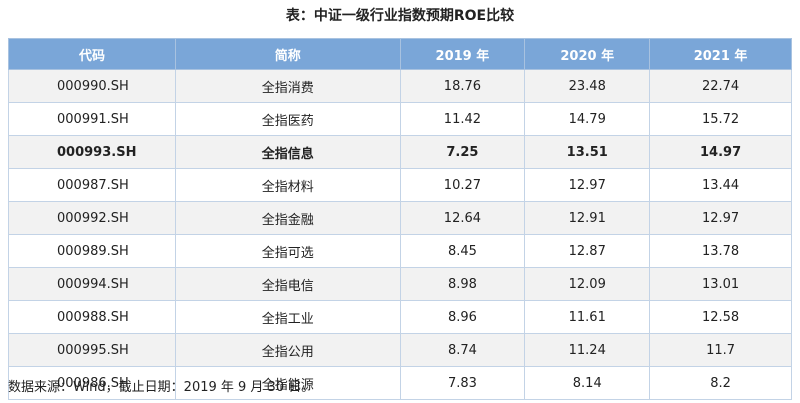 This screenshot has height=403, width=800. I want to click on table-row: 000993.SH 全指信息 7.25 13.51 14.97, so click(400, 152).